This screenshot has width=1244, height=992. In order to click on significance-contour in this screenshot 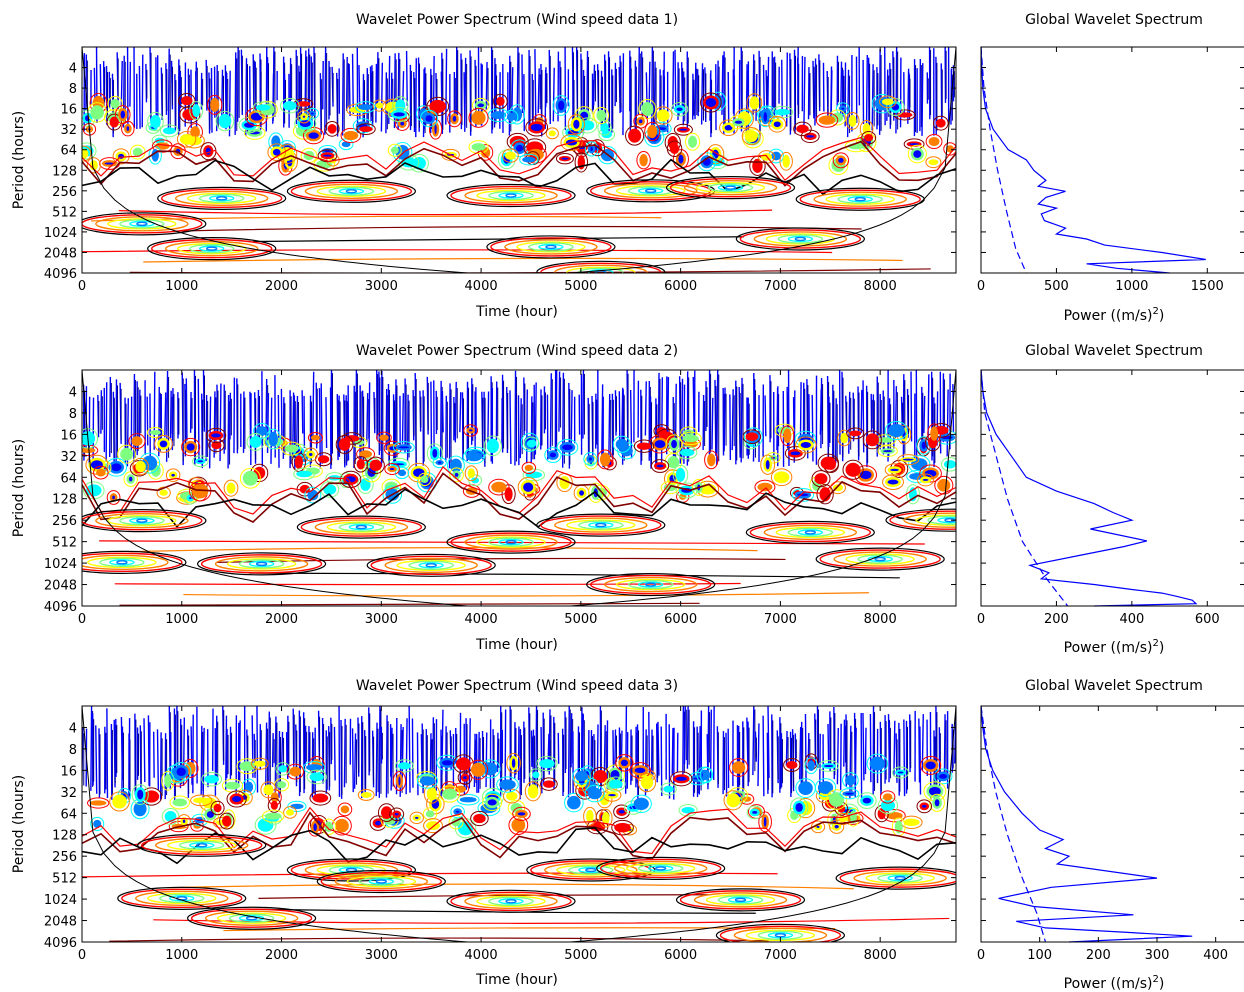, I will do `click(519, 508)`.